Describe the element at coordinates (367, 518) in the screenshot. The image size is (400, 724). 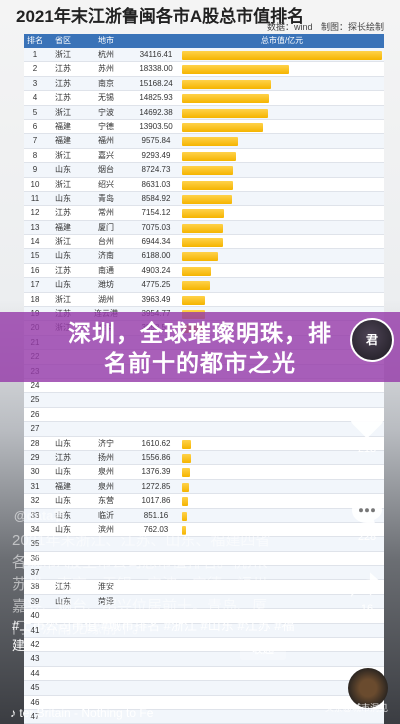
I see `comment-button: 228` at that location.